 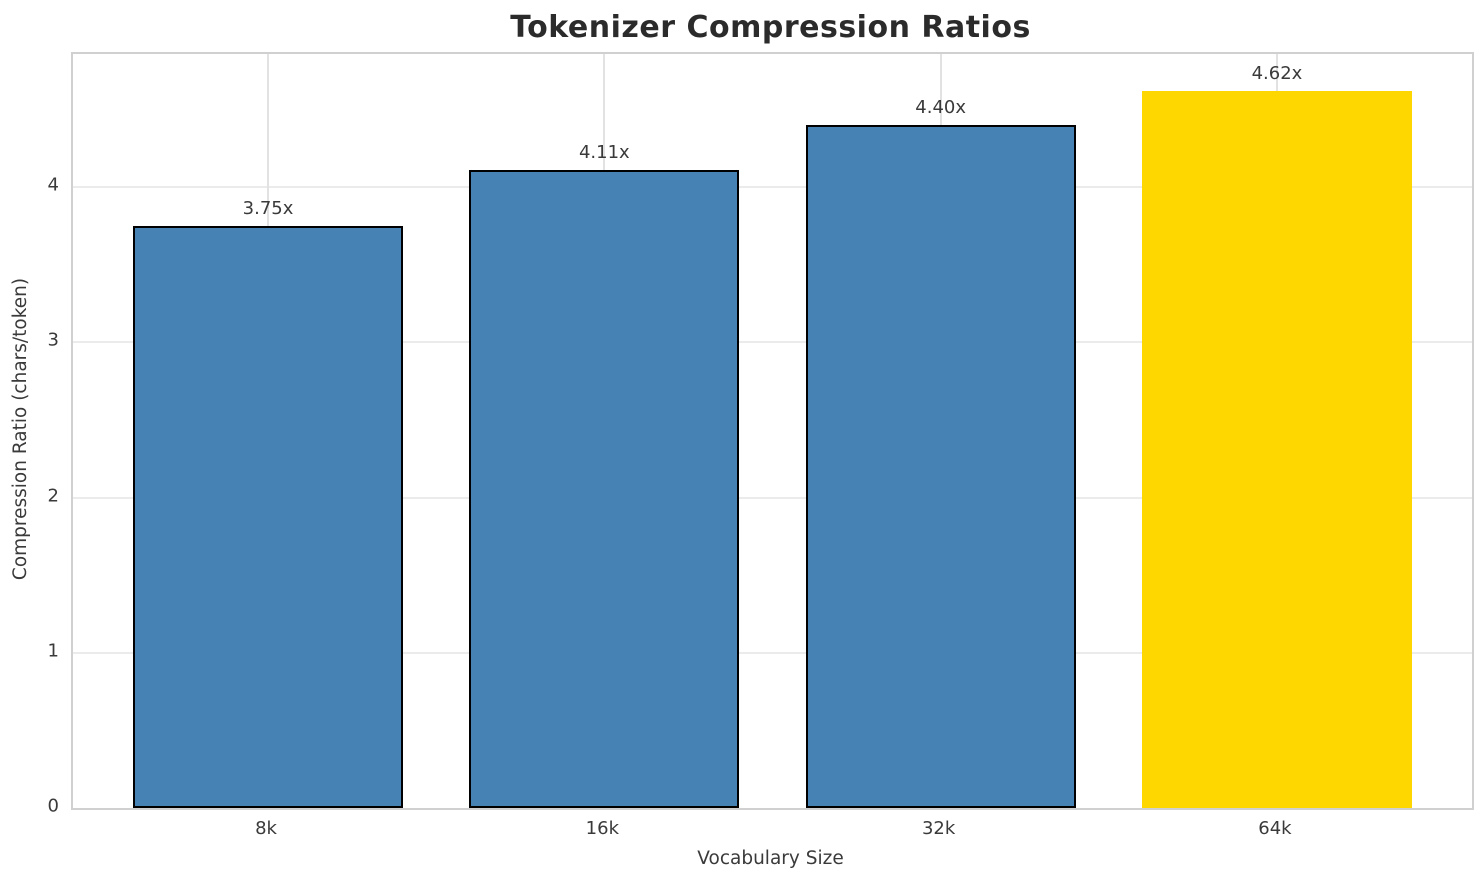 What do you see at coordinates (772, 187) in the screenshot?
I see `gridline-horizontal-y4` at bounding box center [772, 187].